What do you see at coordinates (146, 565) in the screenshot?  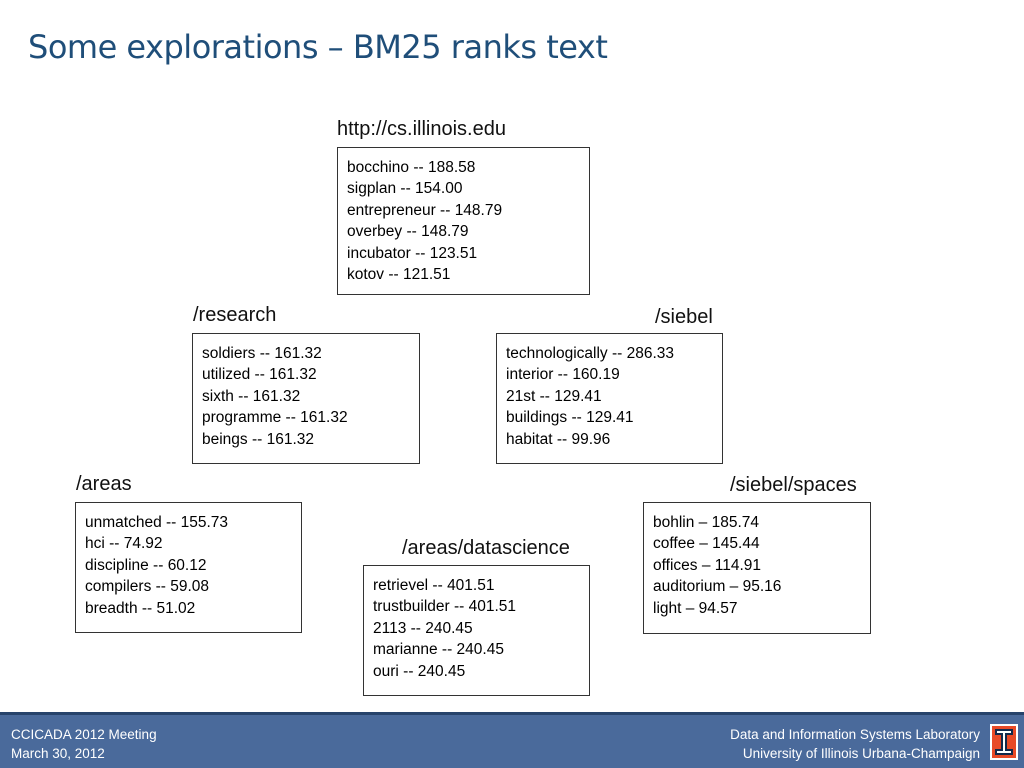 I see `term-score-entry: discipline -- 60.12` at bounding box center [146, 565].